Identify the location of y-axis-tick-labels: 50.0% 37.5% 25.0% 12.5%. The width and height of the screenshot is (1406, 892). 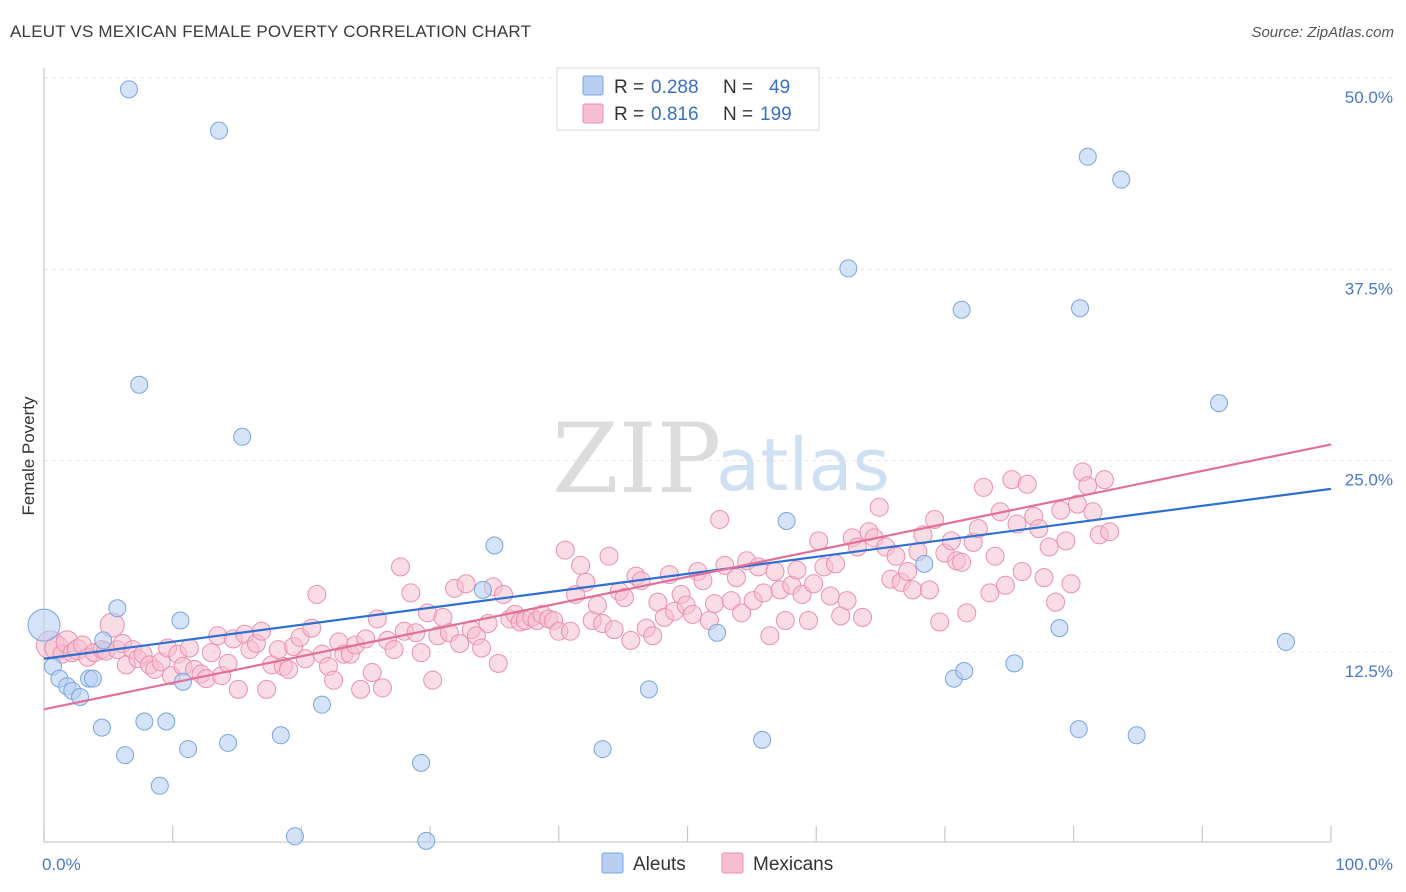
(1369, 384).